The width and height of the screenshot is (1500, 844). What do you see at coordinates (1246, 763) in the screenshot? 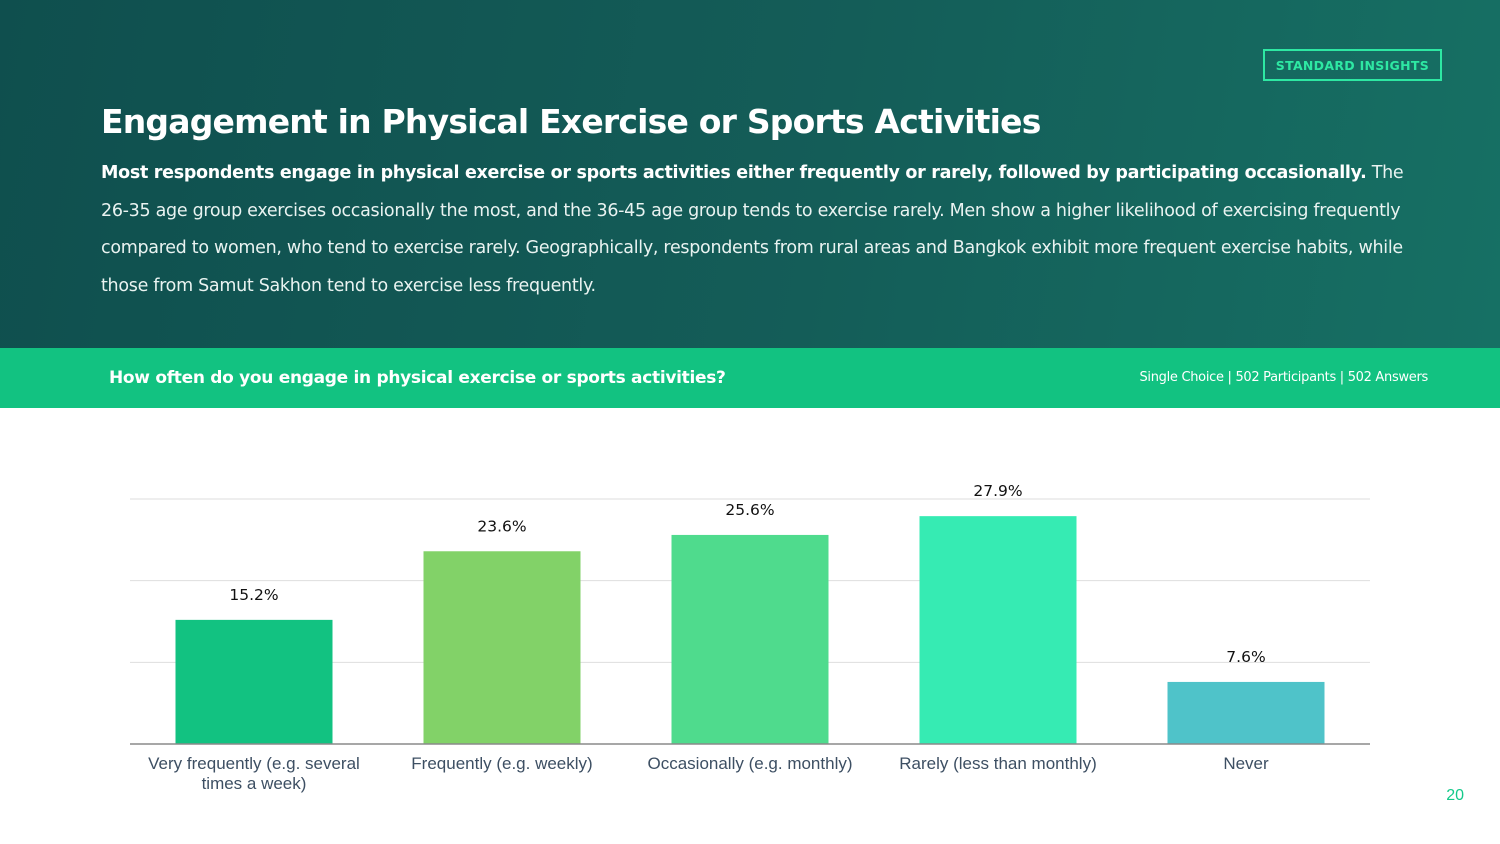
I see `category-label: Never` at bounding box center [1246, 763].